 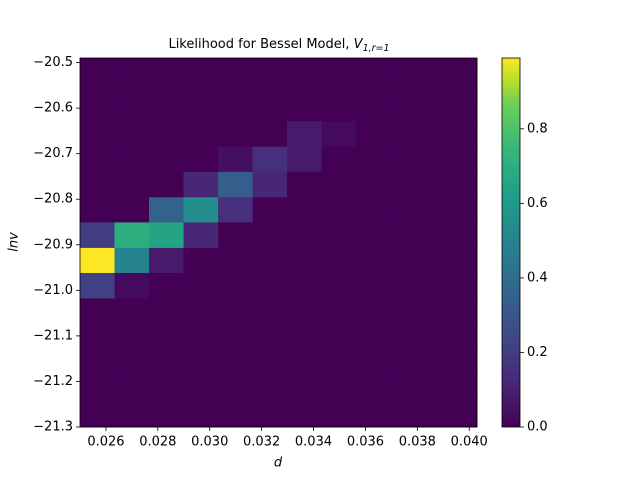 What do you see at coordinates (417, 442) in the screenshot?
I see `x-tick-label: 0.038` at bounding box center [417, 442].